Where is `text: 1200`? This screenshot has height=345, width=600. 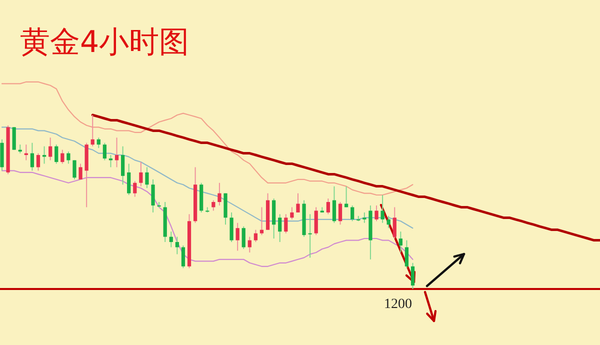
text: 1200 is located at coordinates (398, 304).